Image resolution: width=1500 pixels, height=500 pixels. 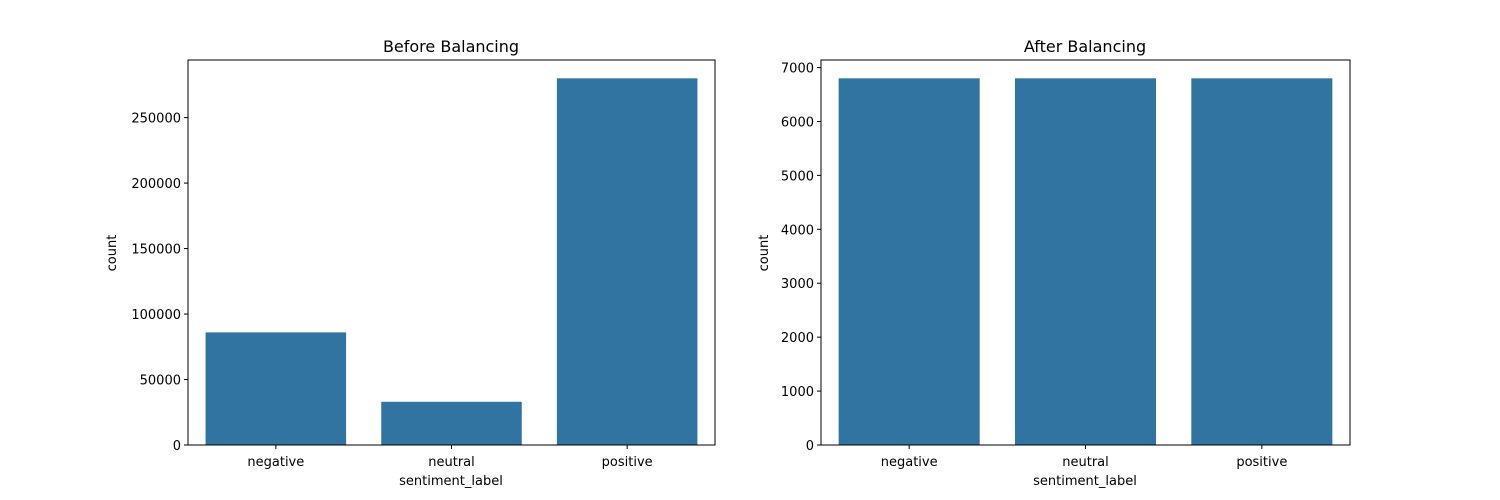 What do you see at coordinates (797, 392) in the screenshot?
I see `y-tick-label: 1000` at bounding box center [797, 392].